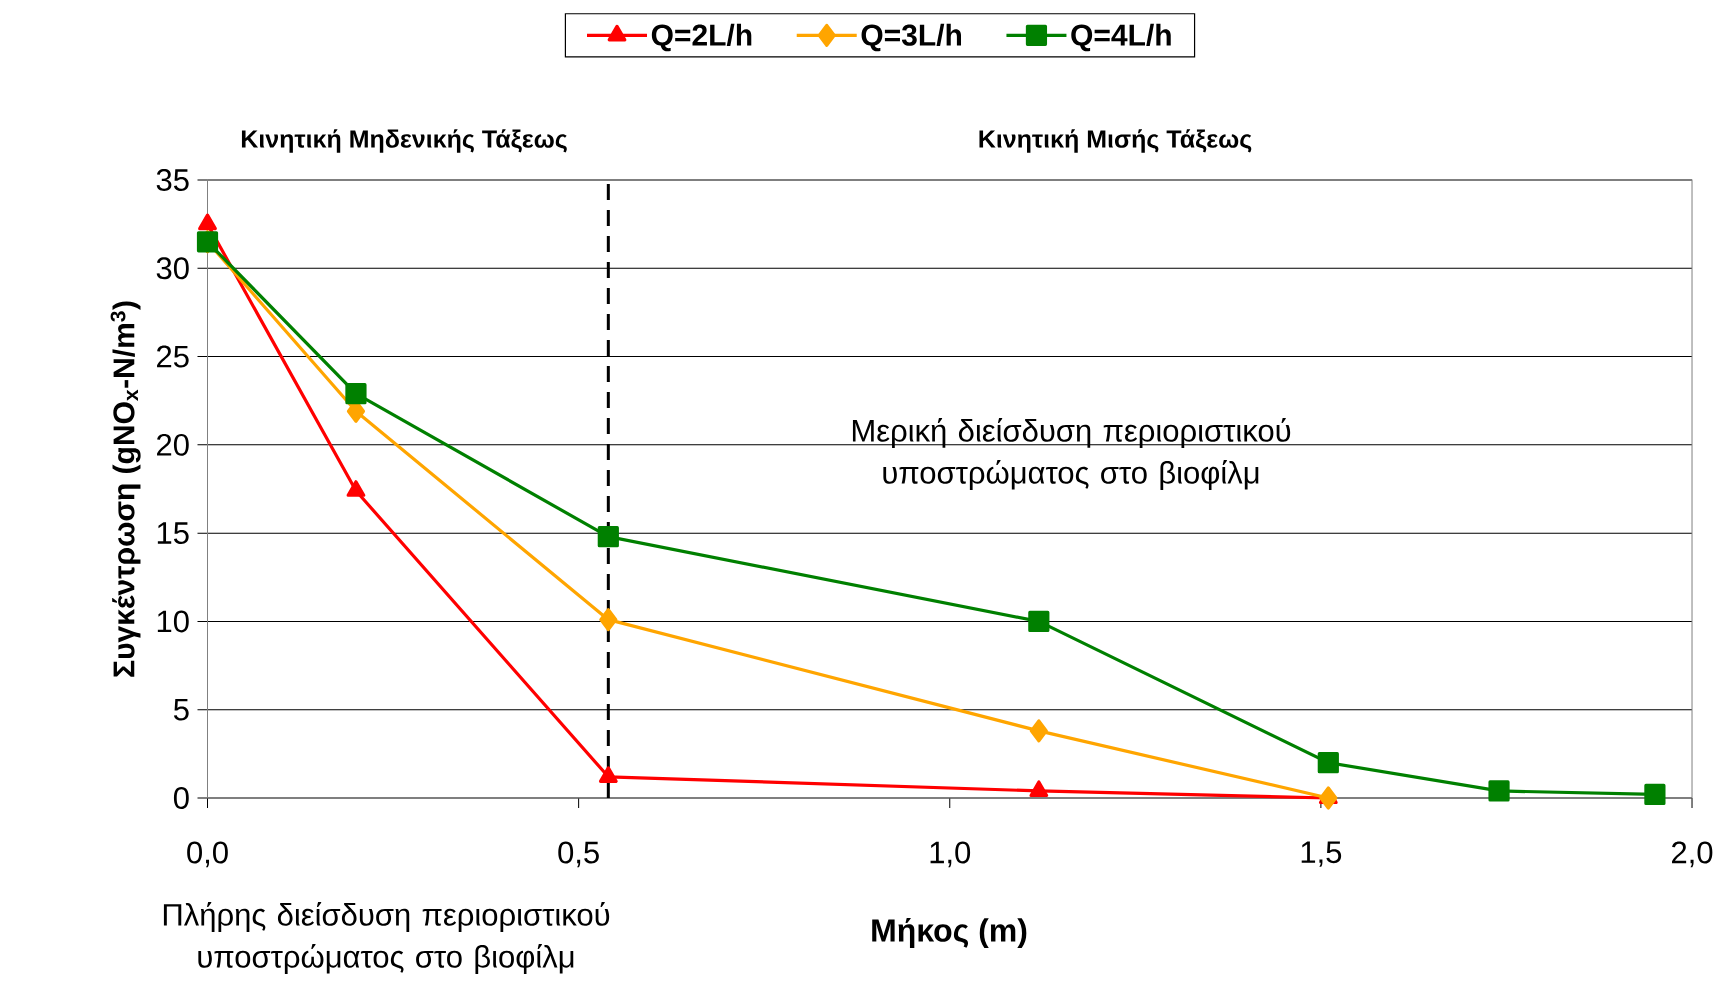 The image size is (1731, 985). Describe the element at coordinates (404, 141) in the screenshot. I see `text: Κινητική Μηδενικής Τάξεως` at that location.